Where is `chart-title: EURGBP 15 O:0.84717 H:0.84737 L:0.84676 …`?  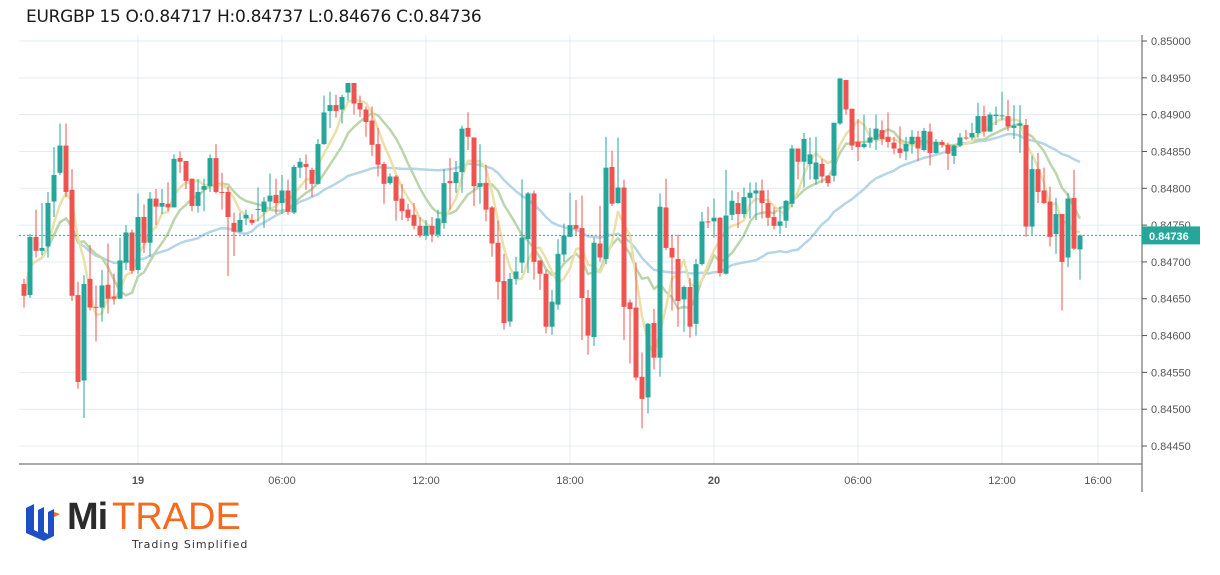
chart-title: EURGBP 15 O:0.84717 H:0.84737 L:0.84676 … is located at coordinates (254, 17).